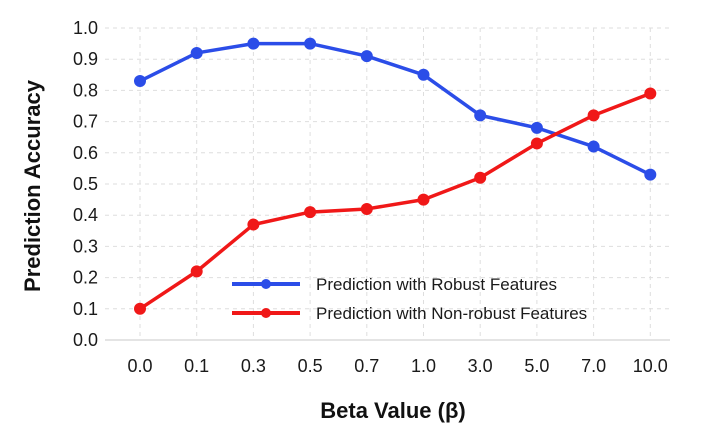 Image resolution: width=706 pixels, height=439 pixels. I want to click on y-tick-label: 0.9, so click(85, 59).